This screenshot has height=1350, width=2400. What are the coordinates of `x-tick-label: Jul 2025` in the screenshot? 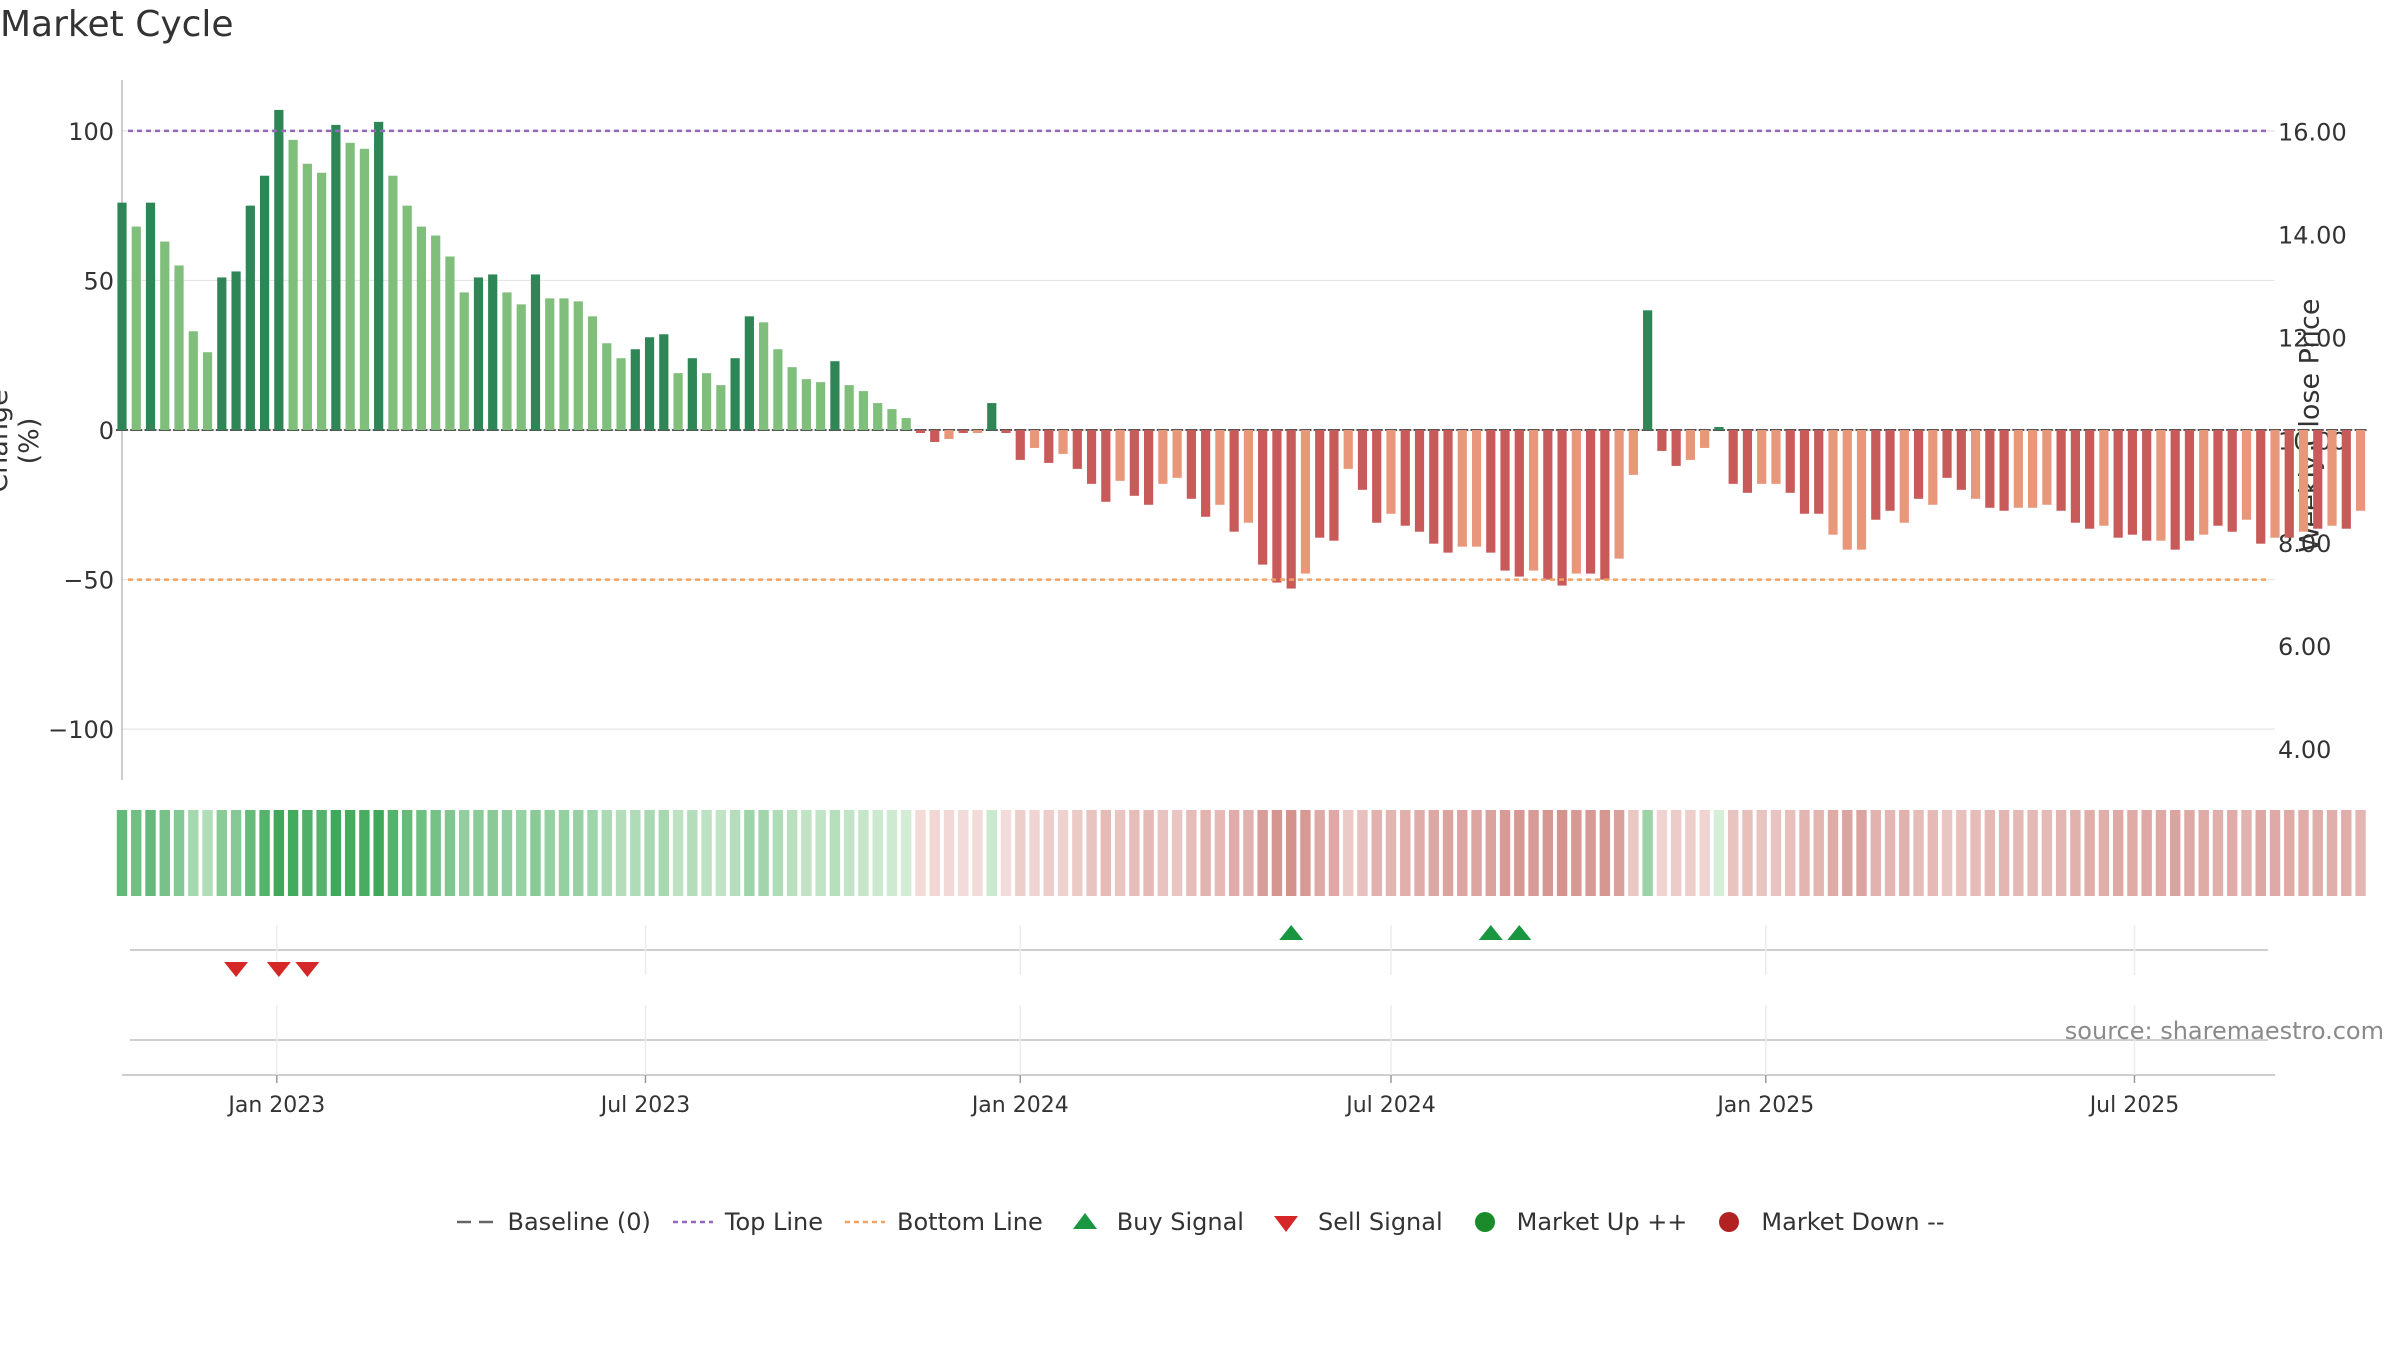 It's located at (2134, 1105).